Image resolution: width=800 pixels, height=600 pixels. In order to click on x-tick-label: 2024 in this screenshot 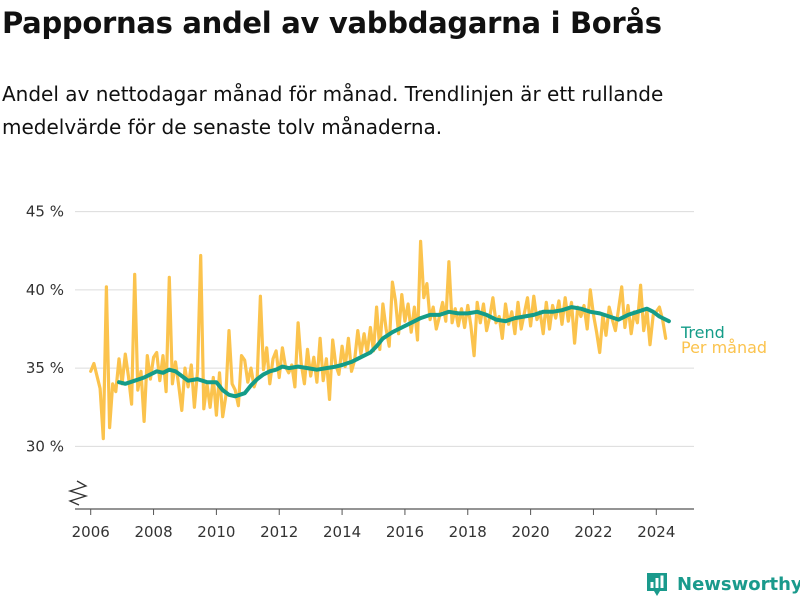, I will do `click(656, 532)`.